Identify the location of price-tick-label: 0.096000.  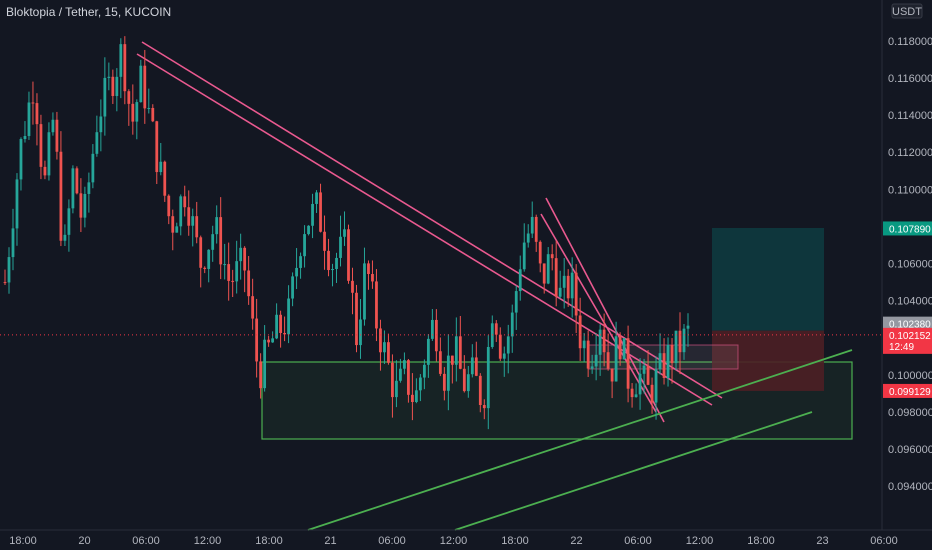
(910, 450).